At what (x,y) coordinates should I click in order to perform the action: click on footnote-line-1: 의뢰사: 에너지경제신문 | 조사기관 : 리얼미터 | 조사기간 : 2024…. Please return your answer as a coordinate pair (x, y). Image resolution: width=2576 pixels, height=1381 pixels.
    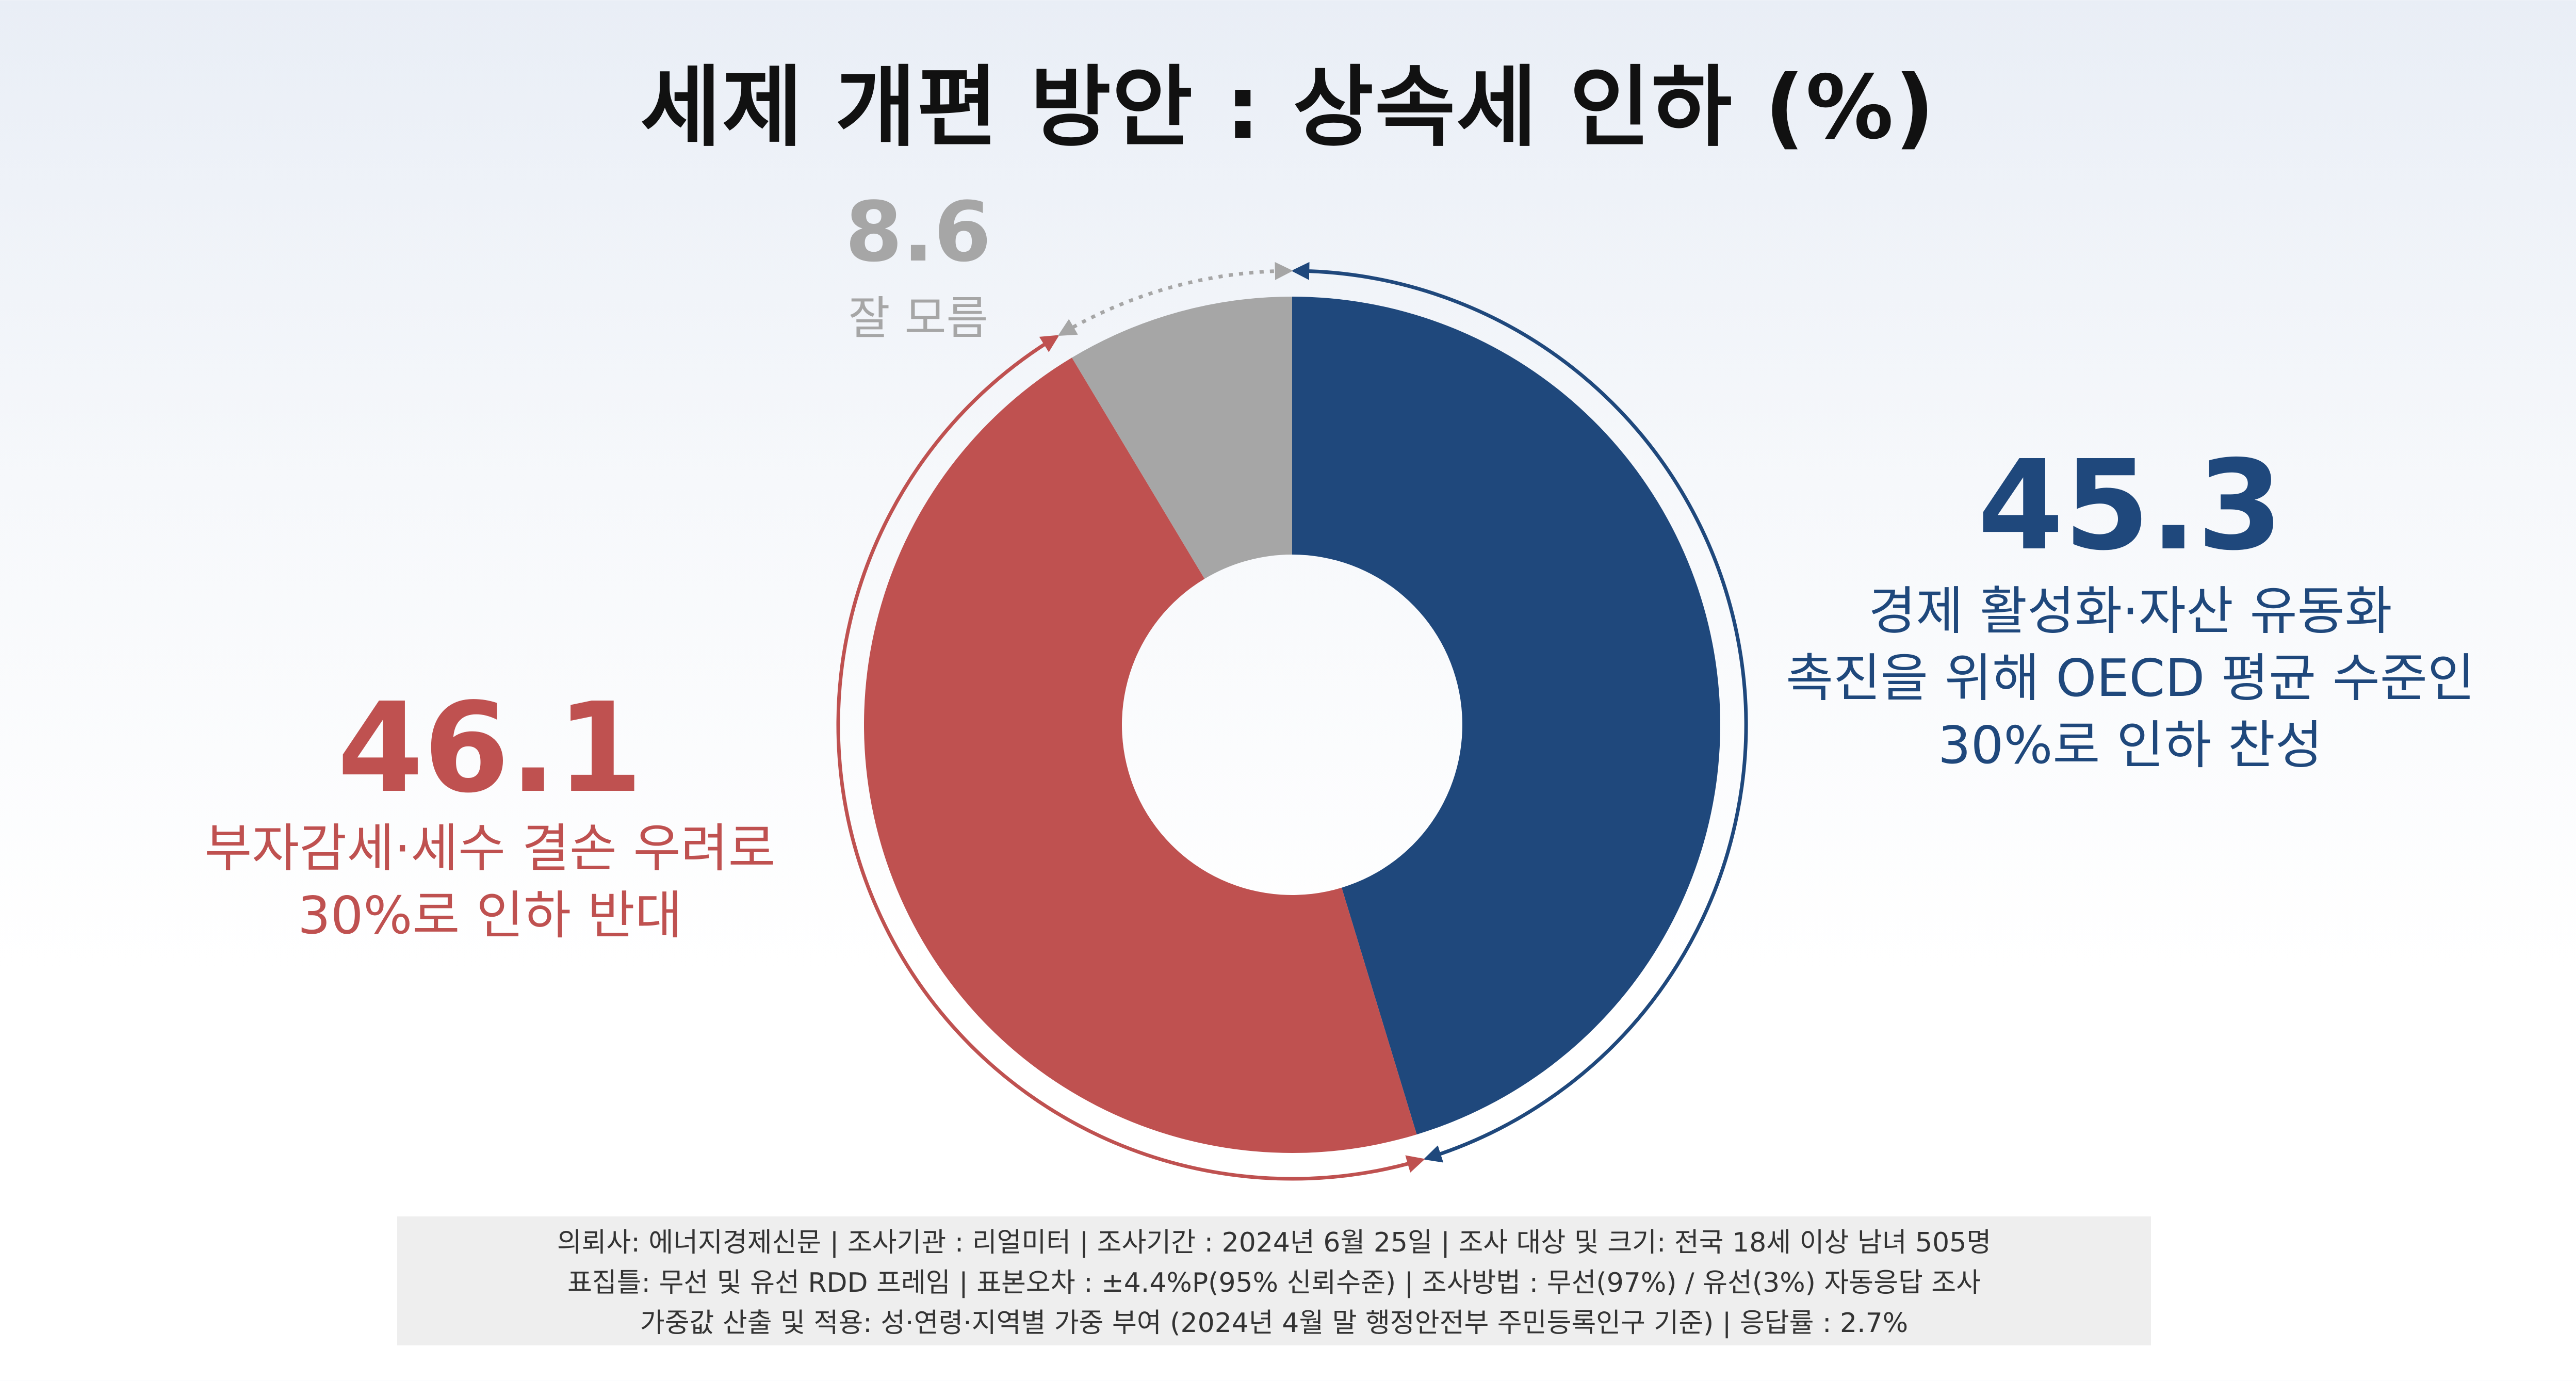
    Looking at the image, I should click on (1274, 1242).